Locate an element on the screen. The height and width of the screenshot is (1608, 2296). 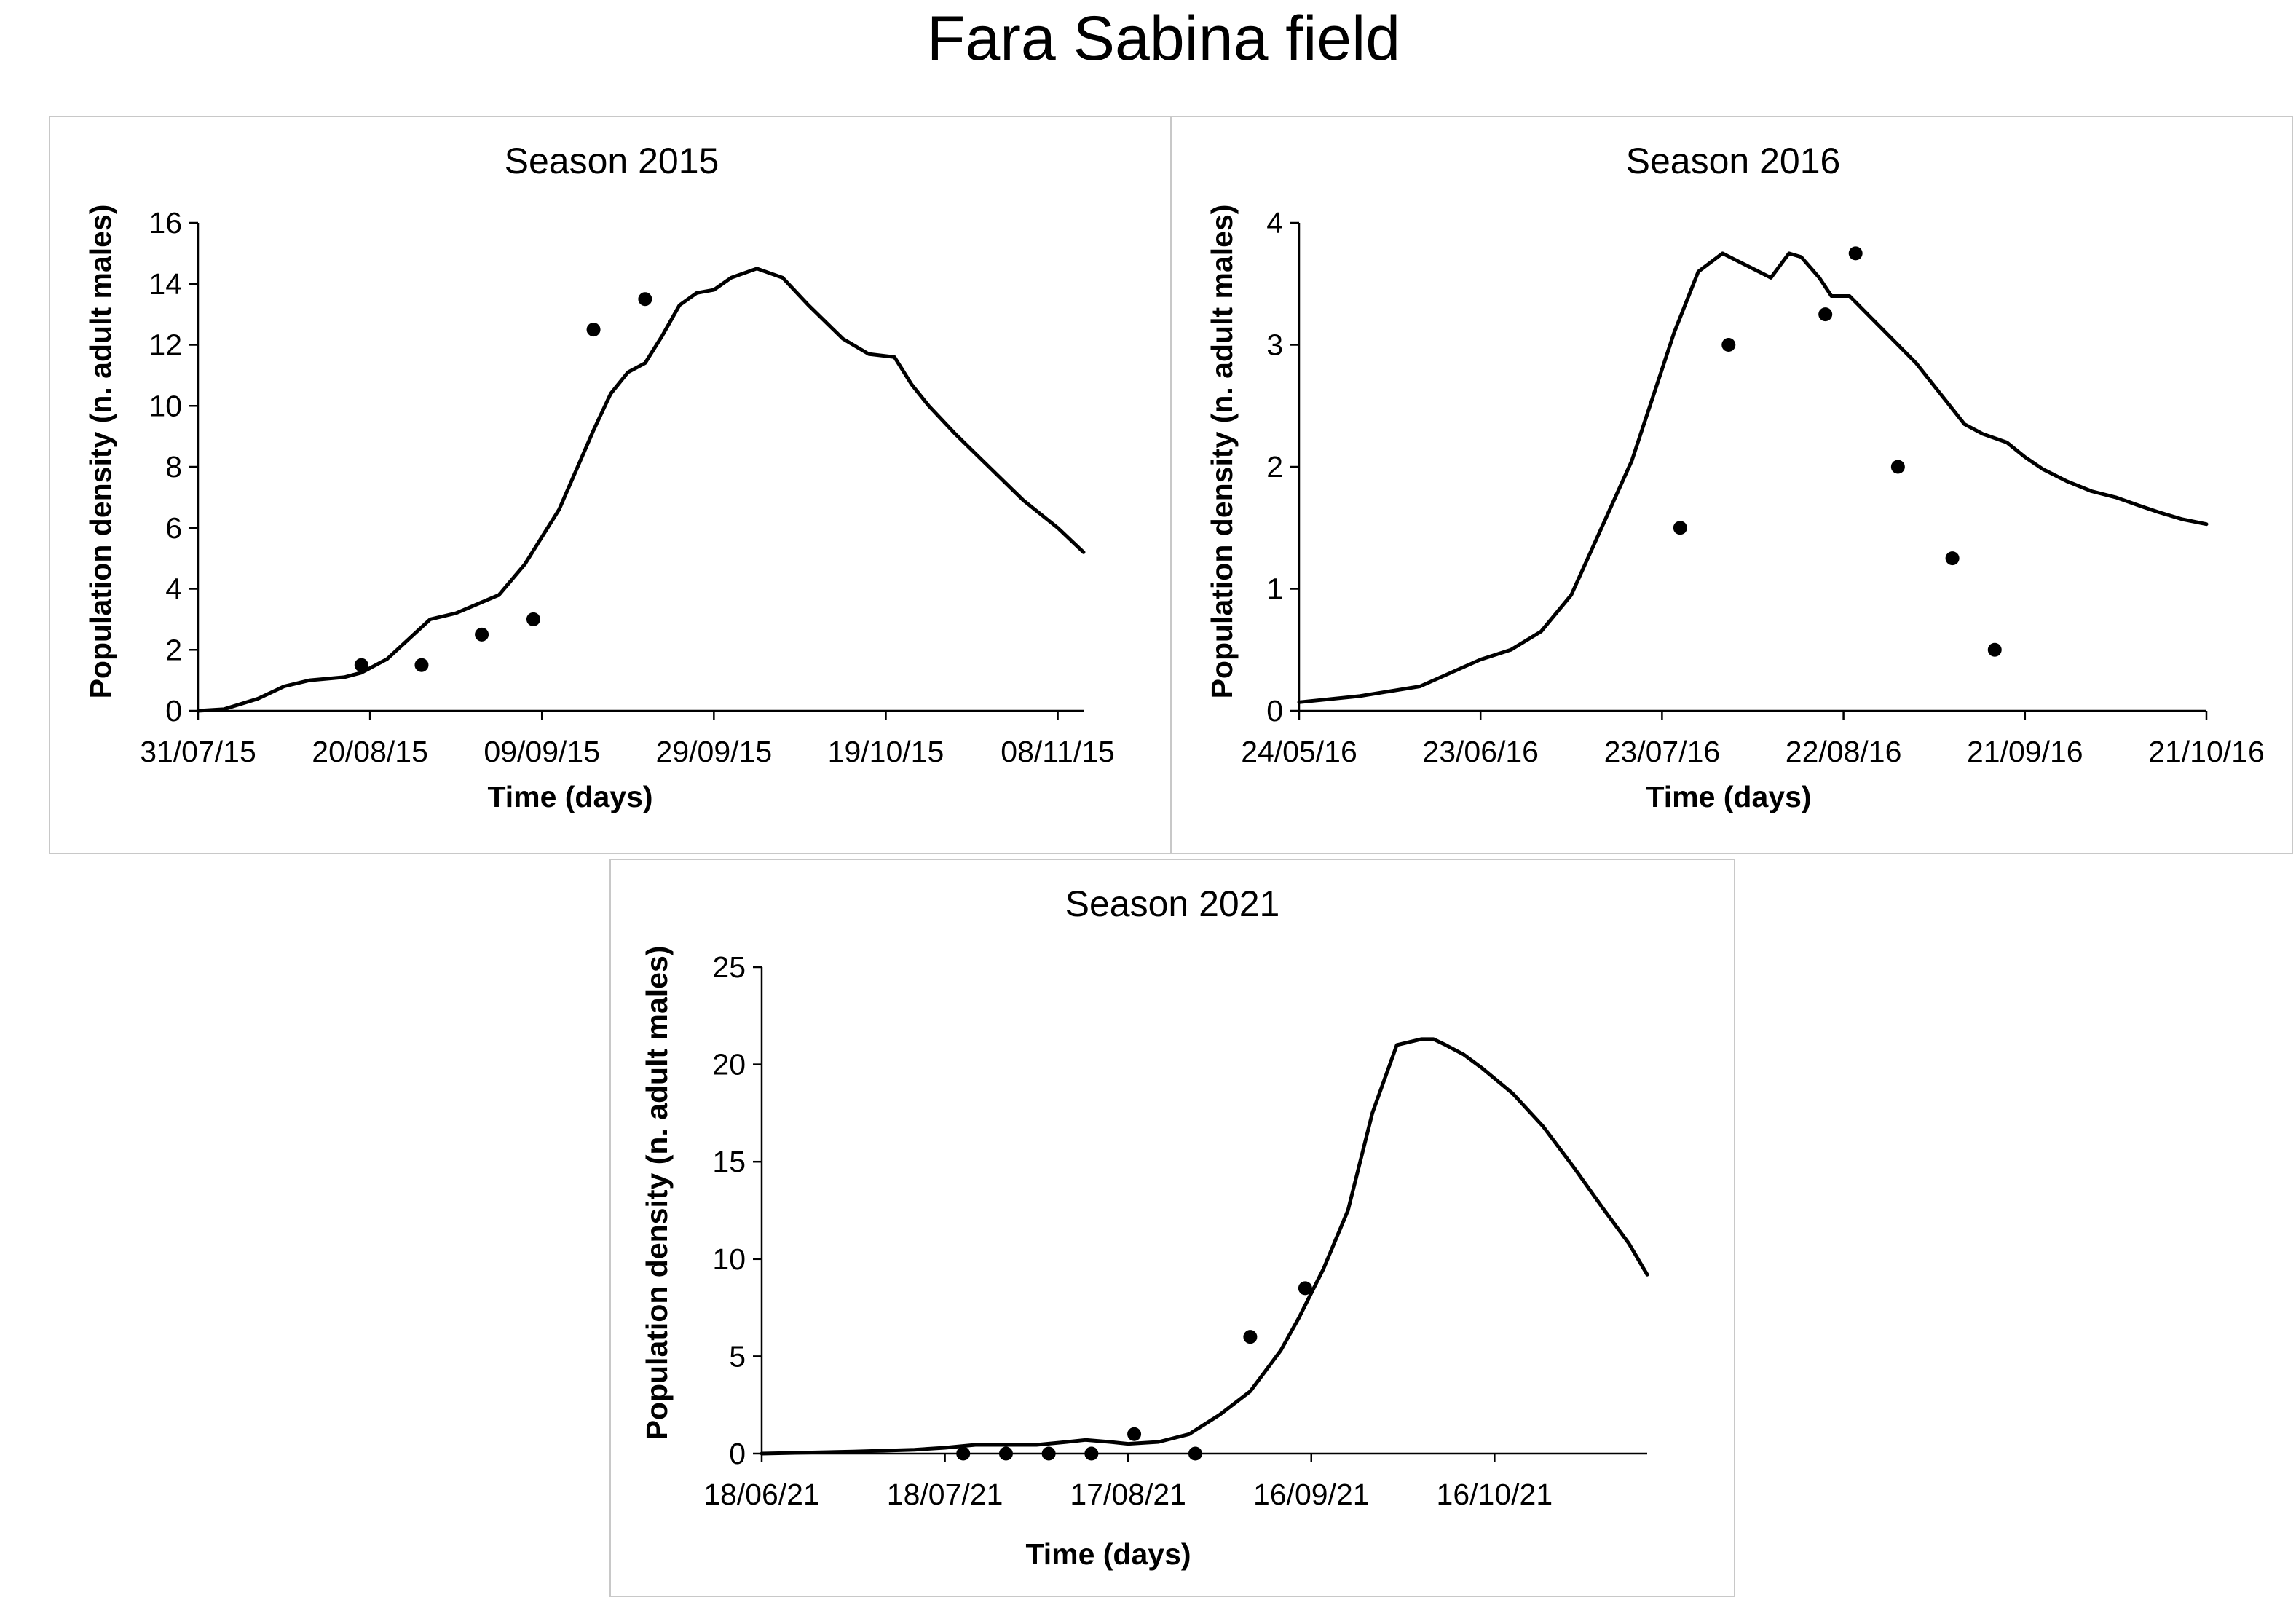
x-tick-label: 21/10/16 is located at coordinates (2206, 751).